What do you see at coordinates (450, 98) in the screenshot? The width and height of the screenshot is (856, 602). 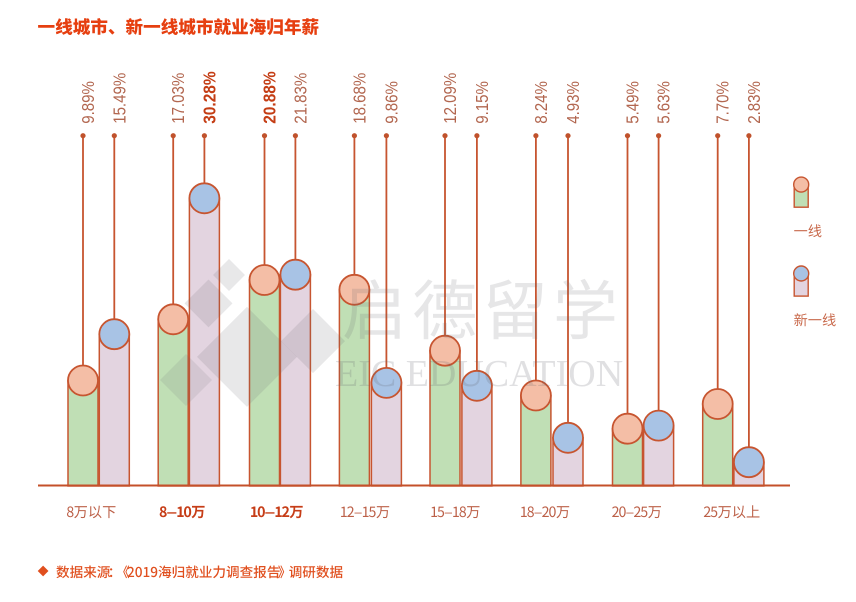 I see `svg-text: 12.09%` at bounding box center [450, 98].